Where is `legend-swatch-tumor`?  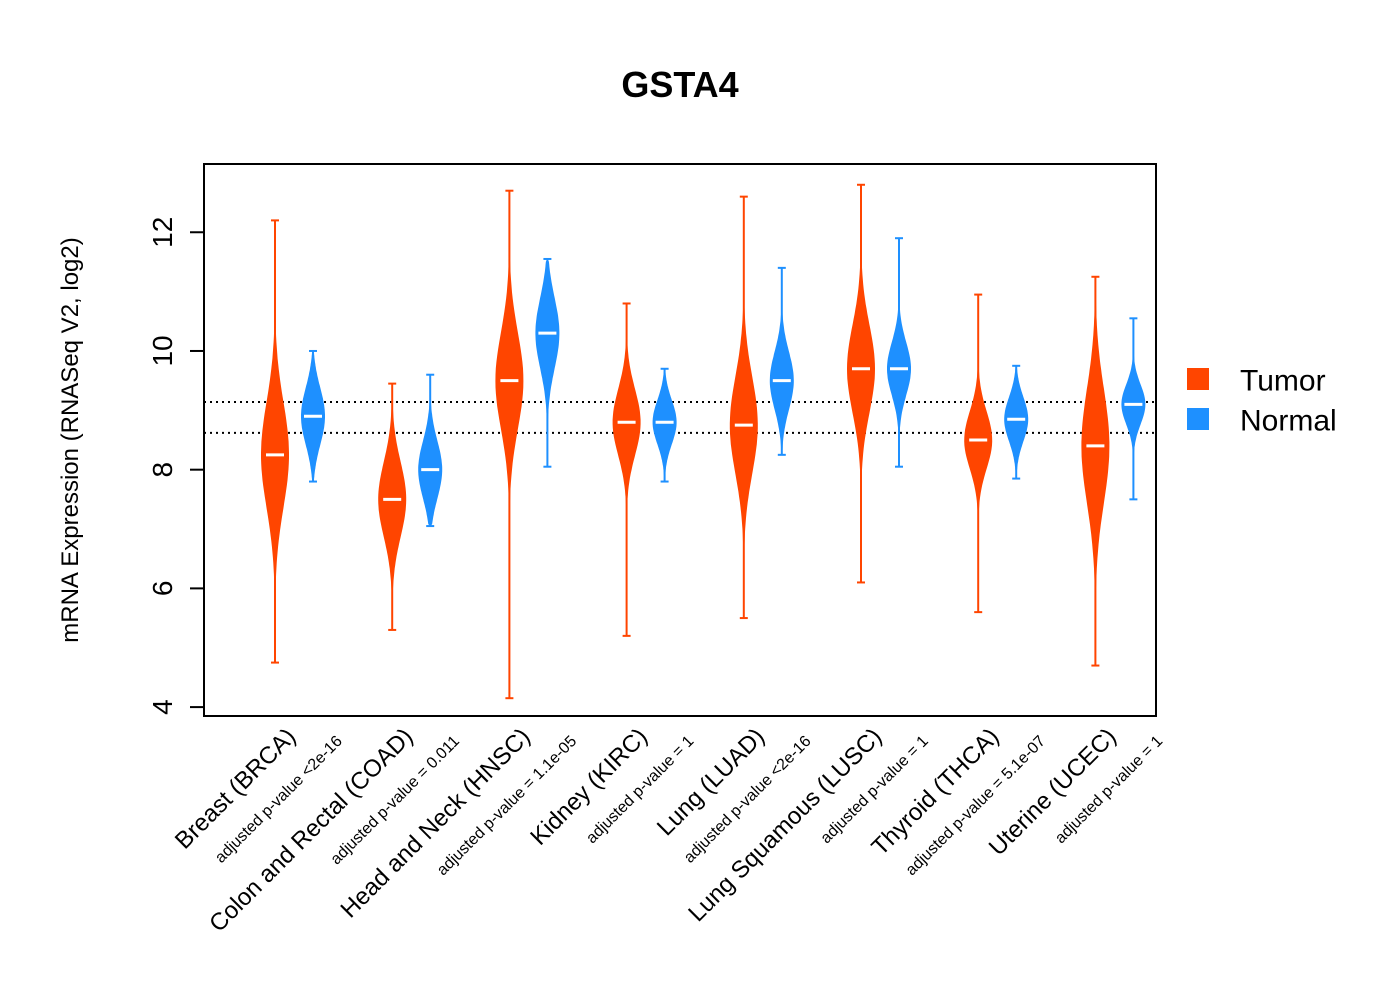 legend-swatch-tumor is located at coordinates (1198, 379).